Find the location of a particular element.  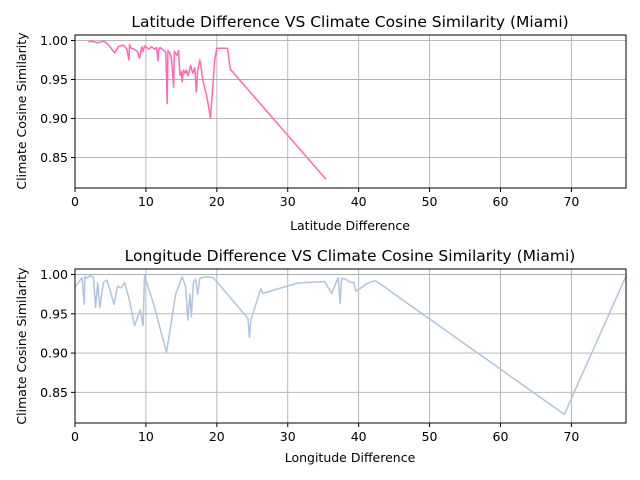

latitude-x-tick-label: 60 is located at coordinates (501, 201).